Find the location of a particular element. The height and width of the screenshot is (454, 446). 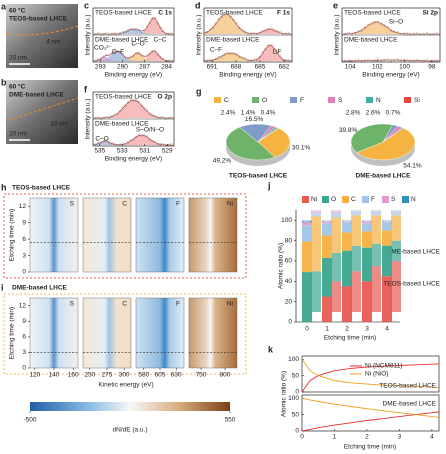

x-tick-label: 140 is located at coordinates (54, 375).